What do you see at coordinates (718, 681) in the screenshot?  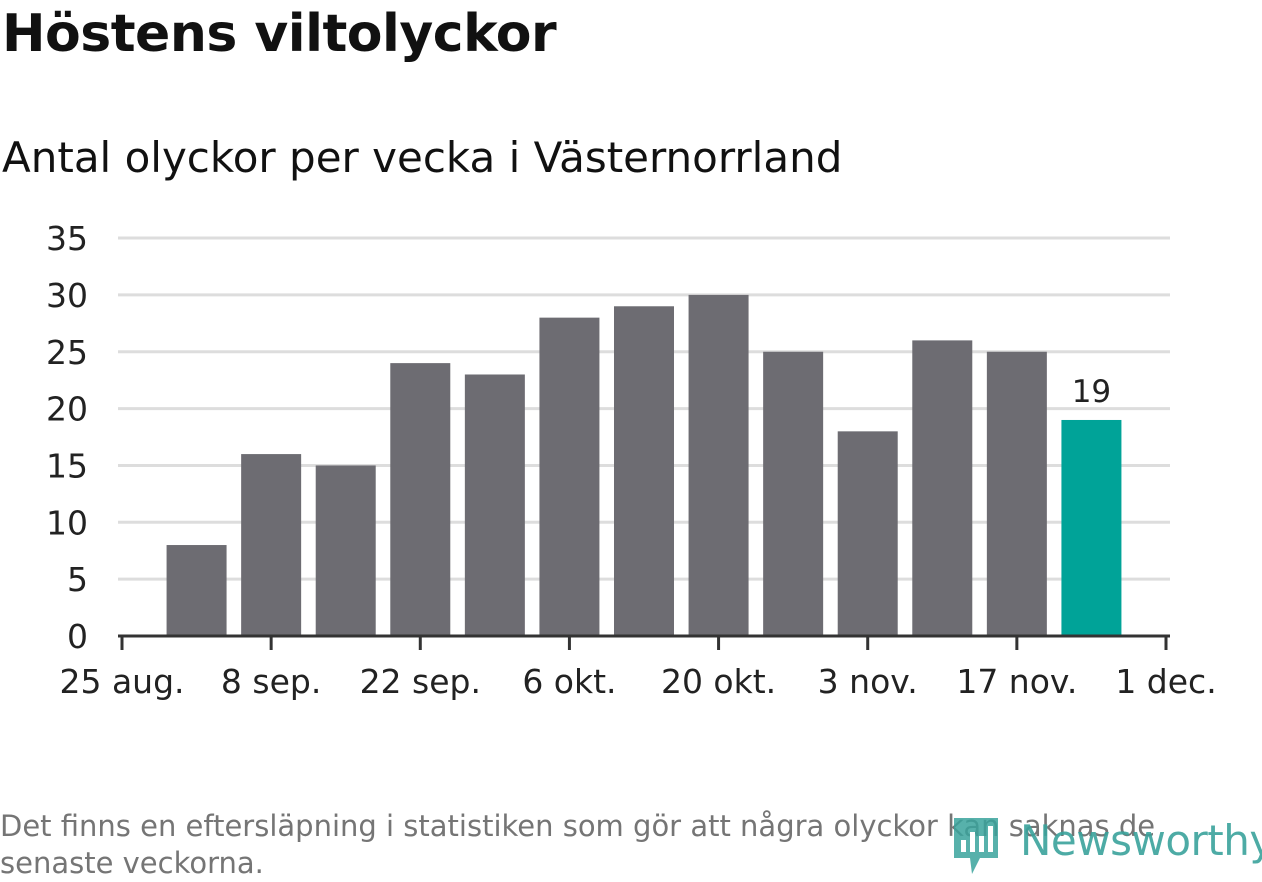 I see `x-tick-label: 20 okt.` at bounding box center [718, 681].